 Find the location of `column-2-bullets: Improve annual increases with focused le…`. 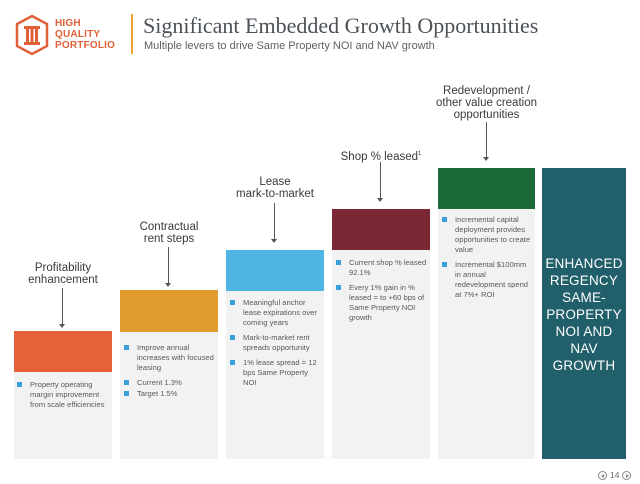

column-2-bullets: Improve annual increases with focused le… is located at coordinates (170, 373).